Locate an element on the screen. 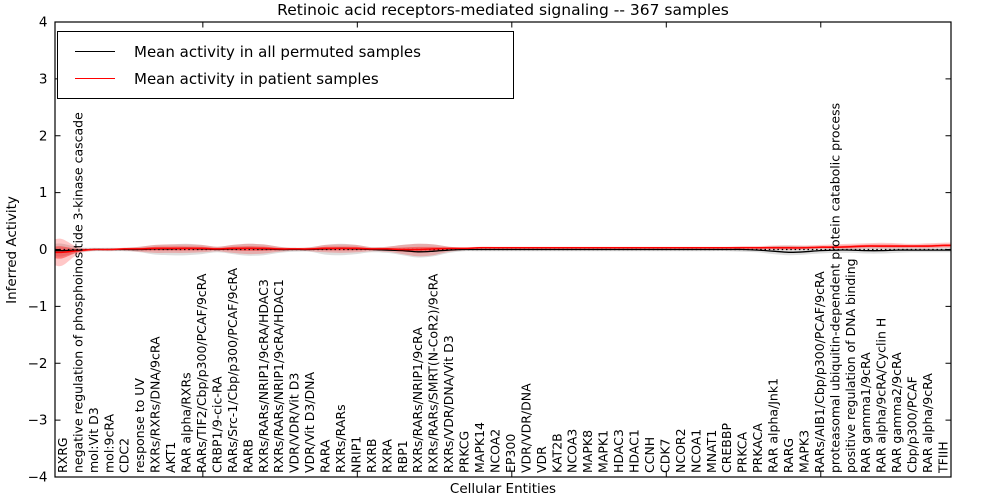  x-category-label: NRIP1 is located at coordinates (355, 454).